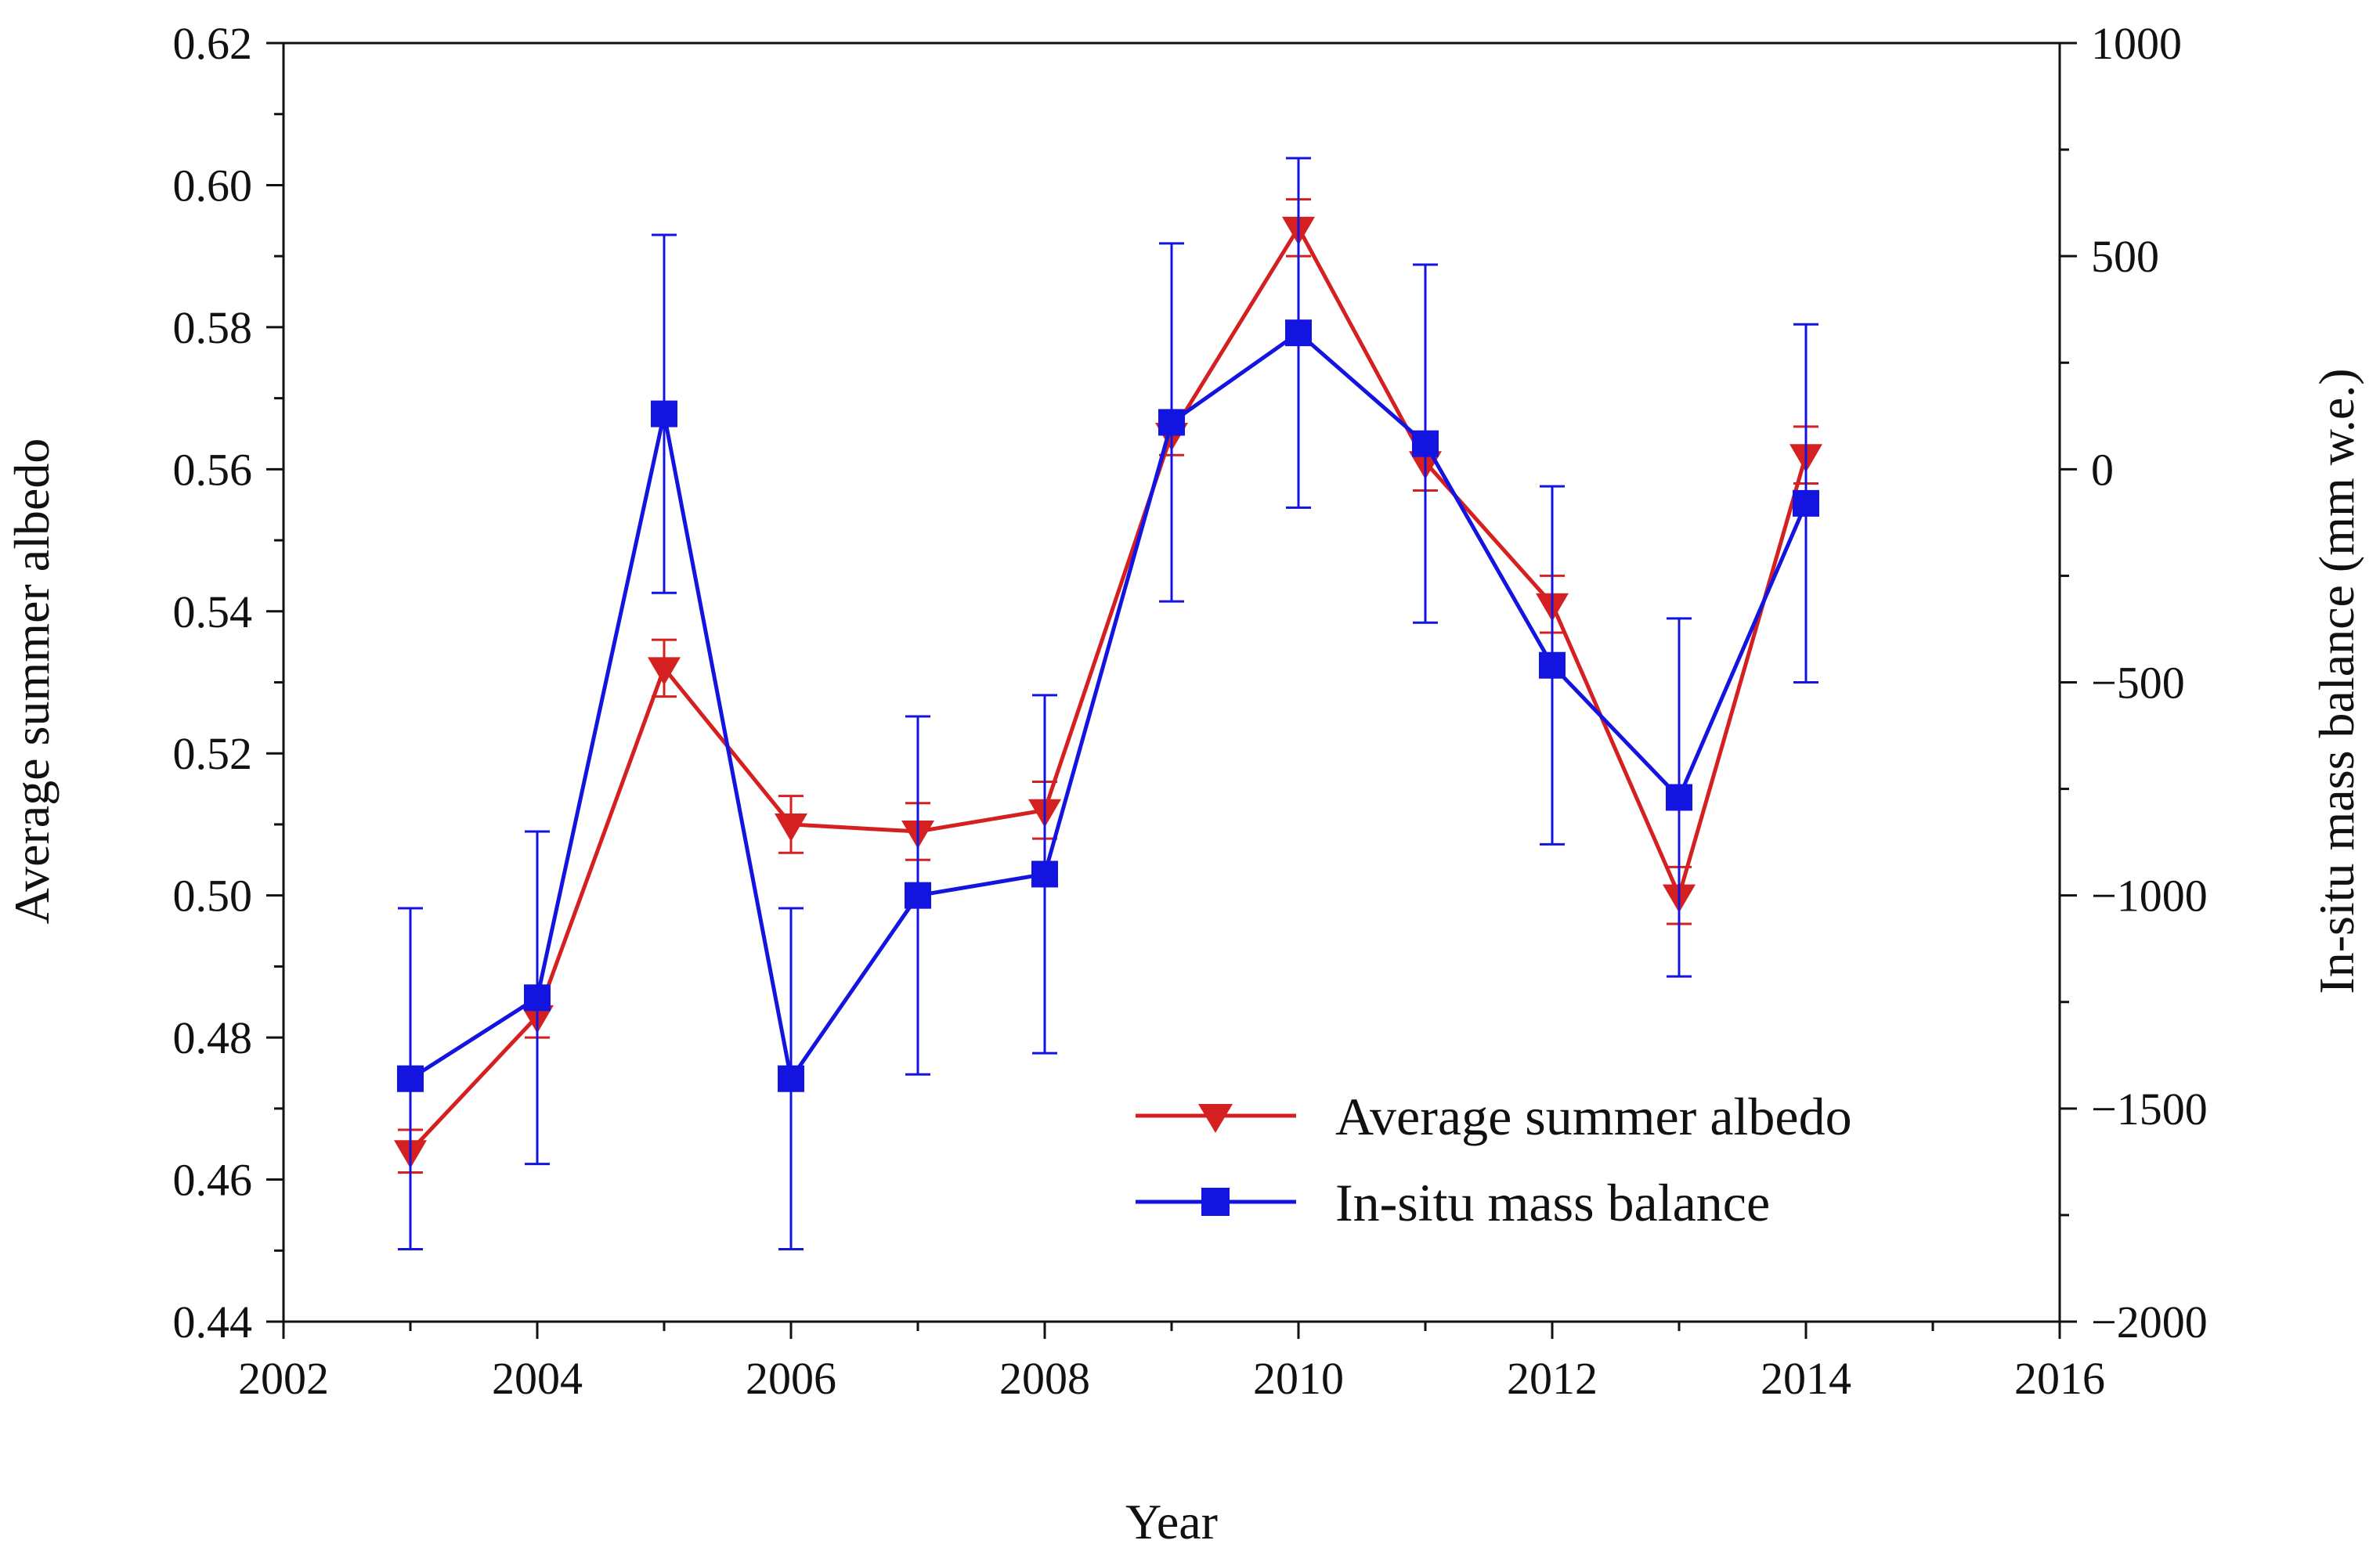 This screenshot has height=1562, width=2380. I want to click on x-tick-label: 2012, so click(1552, 1378).